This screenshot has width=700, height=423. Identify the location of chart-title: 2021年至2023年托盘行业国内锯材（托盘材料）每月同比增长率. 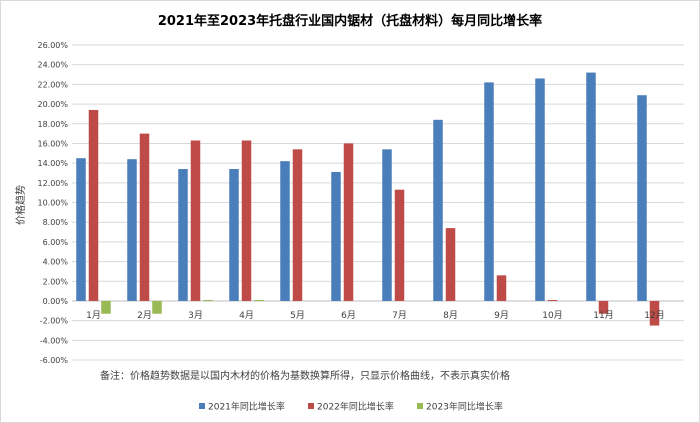
(350, 21).